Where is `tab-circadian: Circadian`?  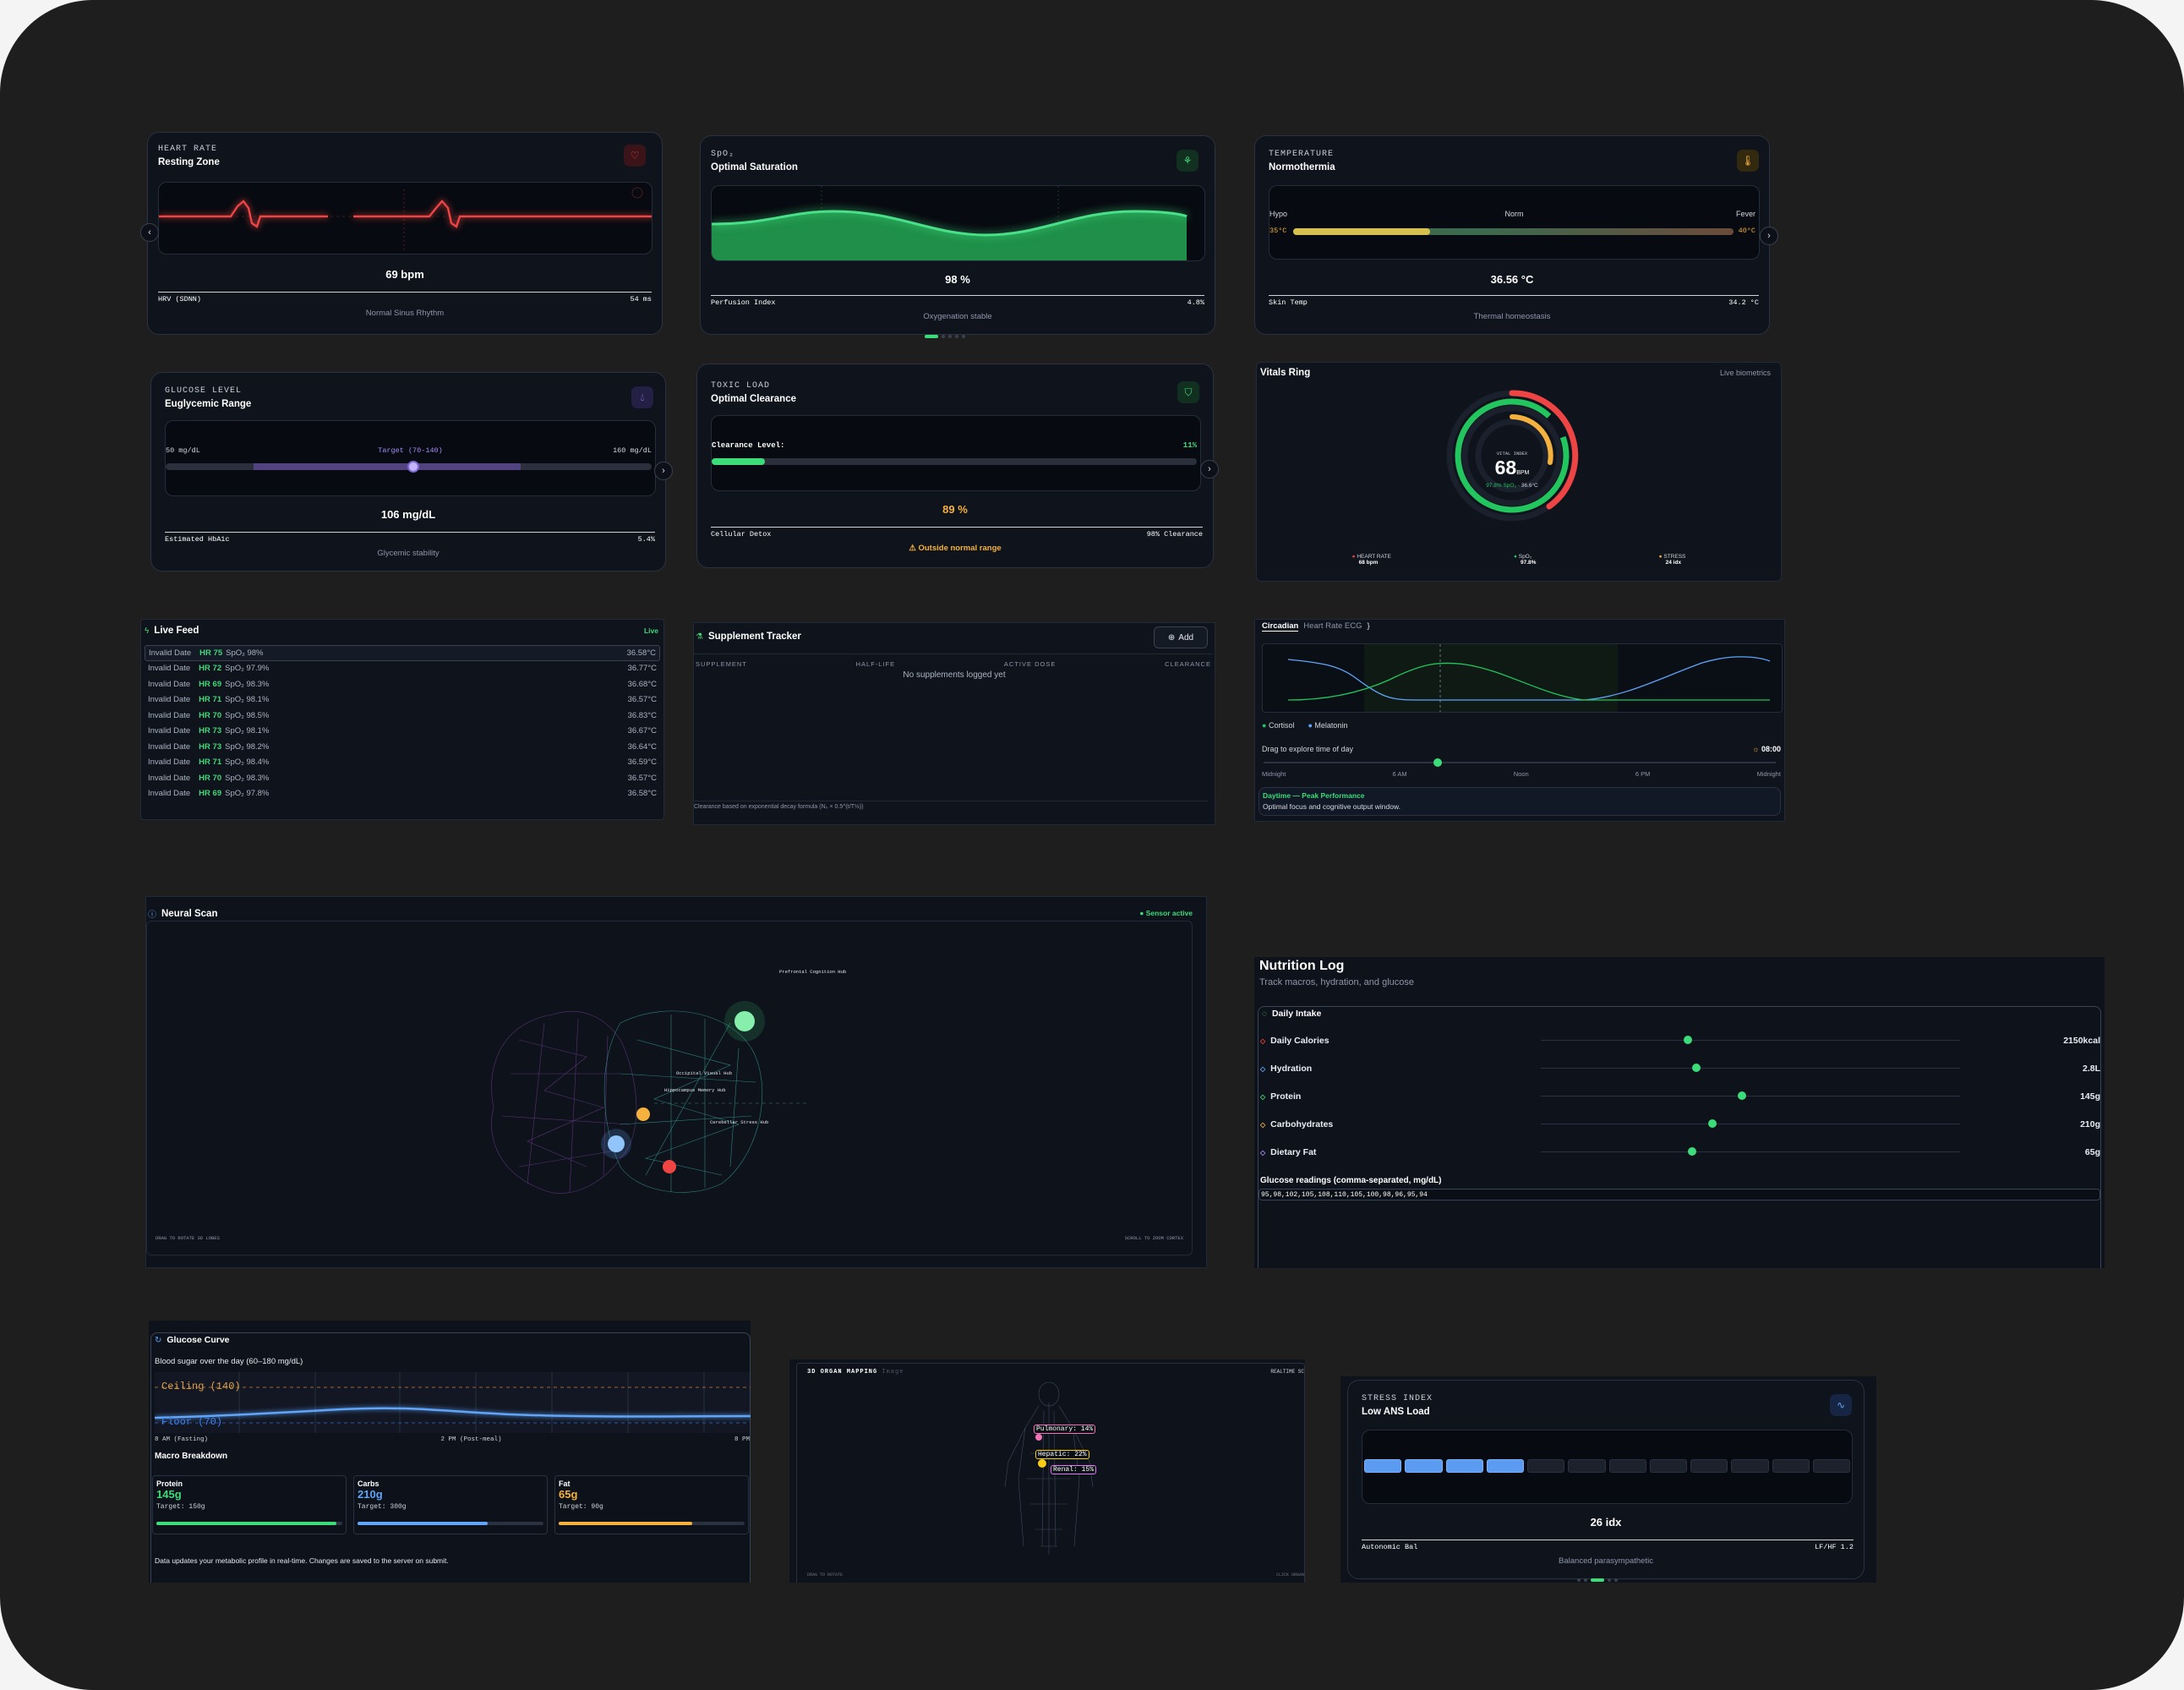
tab-circadian: Circadian is located at coordinates (1280, 626).